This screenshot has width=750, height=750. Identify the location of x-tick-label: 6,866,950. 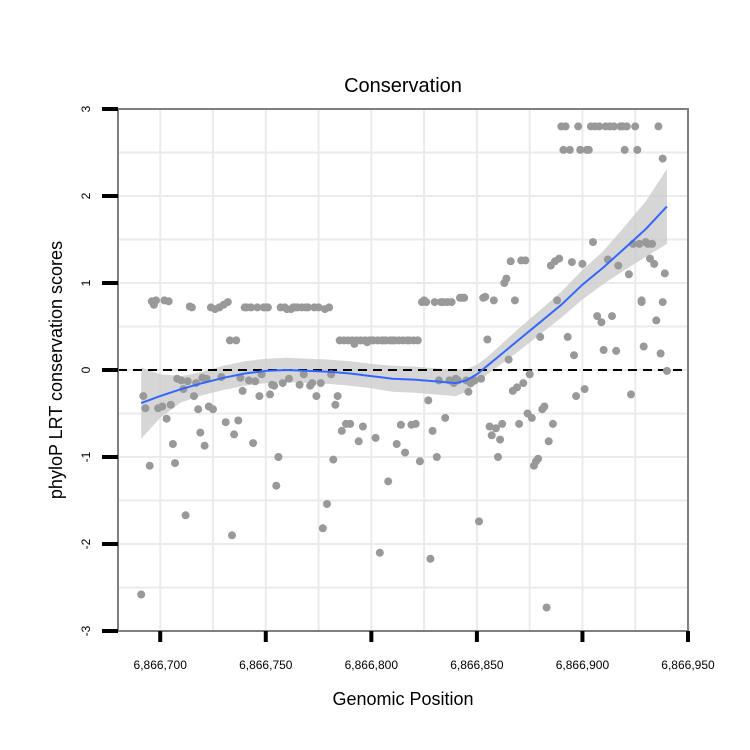
(688, 665).